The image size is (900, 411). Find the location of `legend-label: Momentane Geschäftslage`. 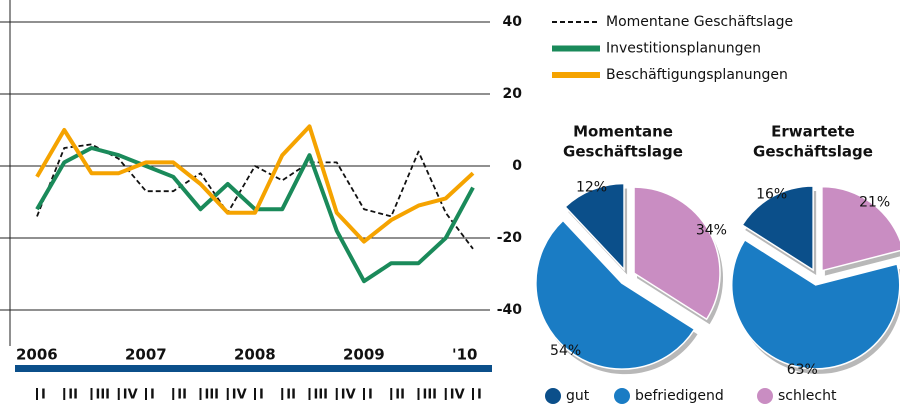

legend-label: Momentane Geschäftslage is located at coordinates (699, 22).